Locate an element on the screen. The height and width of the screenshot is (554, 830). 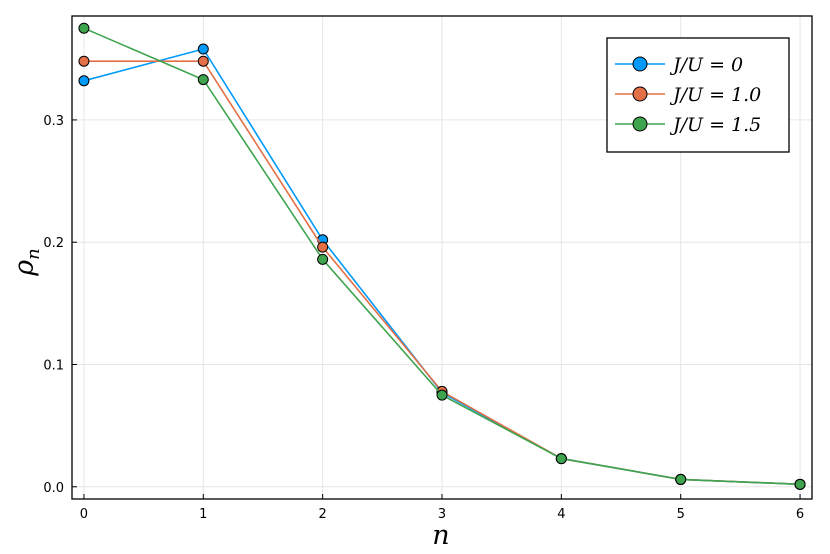
x-tick-label: 6 is located at coordinates (800, 514).